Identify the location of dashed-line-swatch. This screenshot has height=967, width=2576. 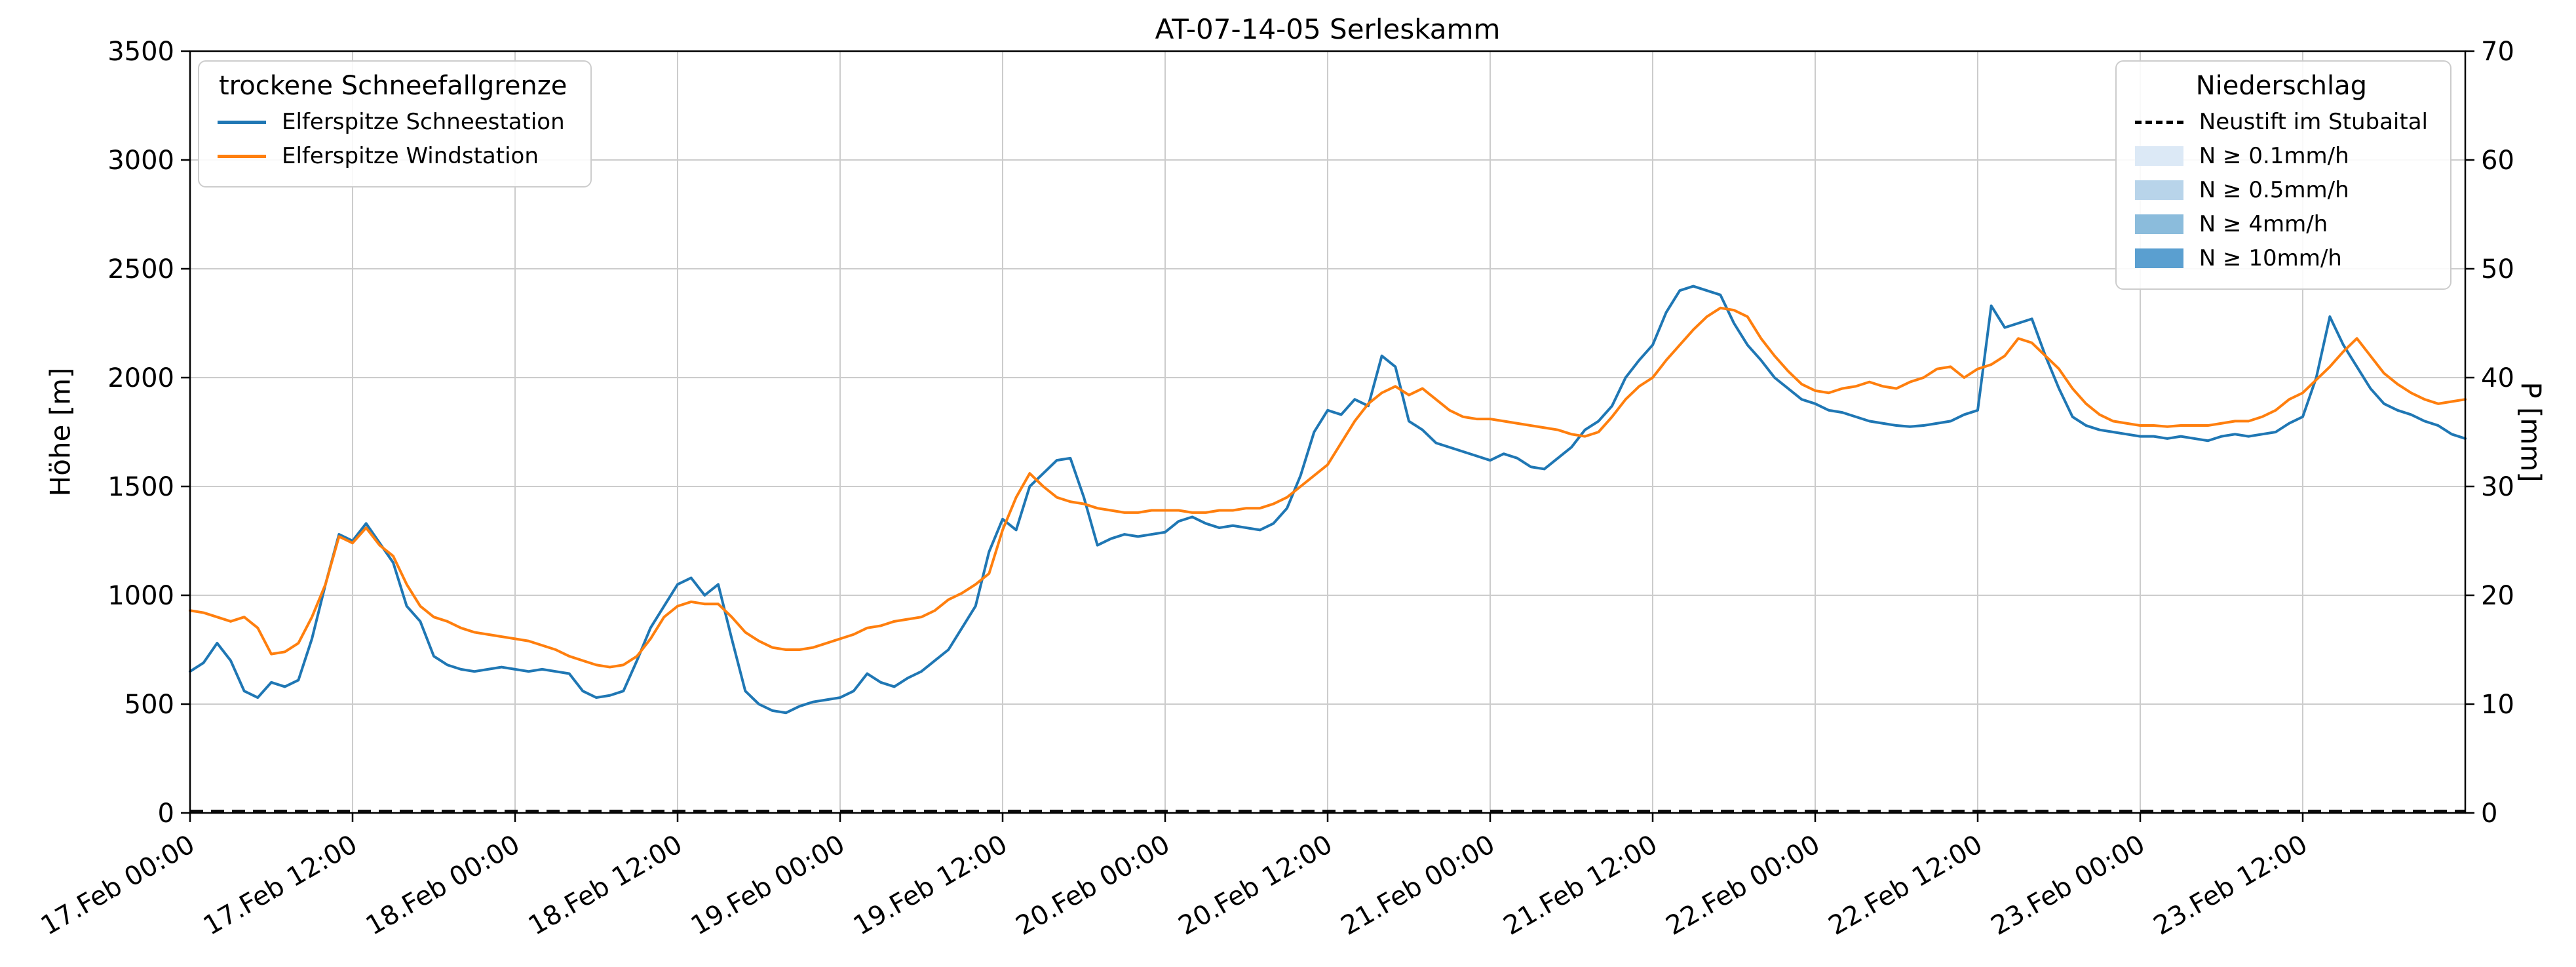
(2158, 122).